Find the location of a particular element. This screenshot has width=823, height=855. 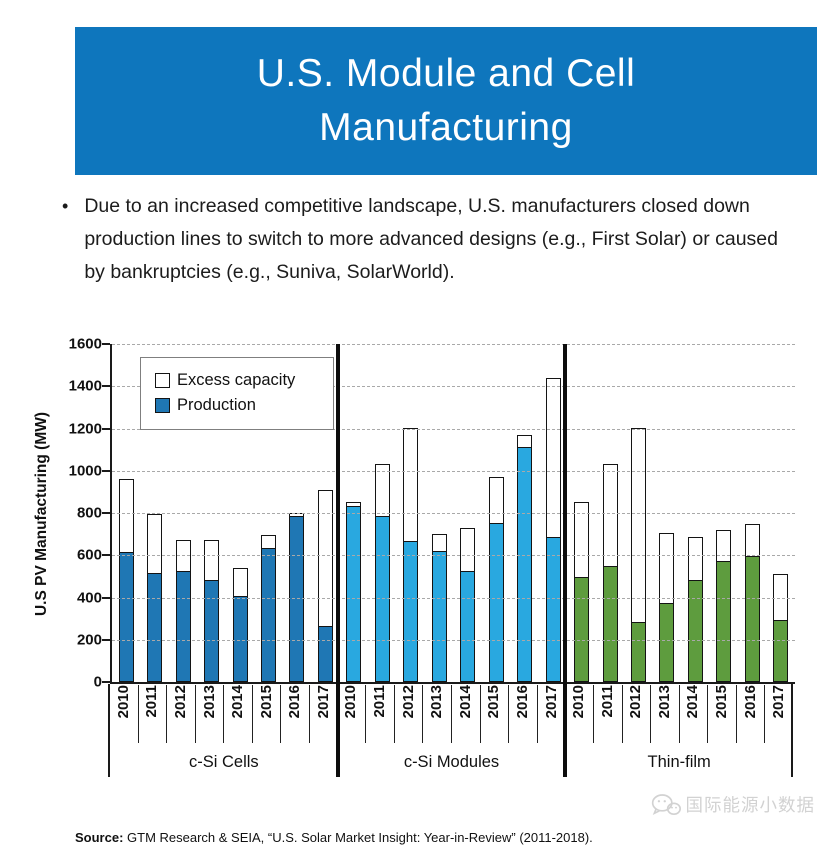

year-group: 2010 2011 2012 2013 2014 2015 2016 2017 is located at coordinates (452, 715).